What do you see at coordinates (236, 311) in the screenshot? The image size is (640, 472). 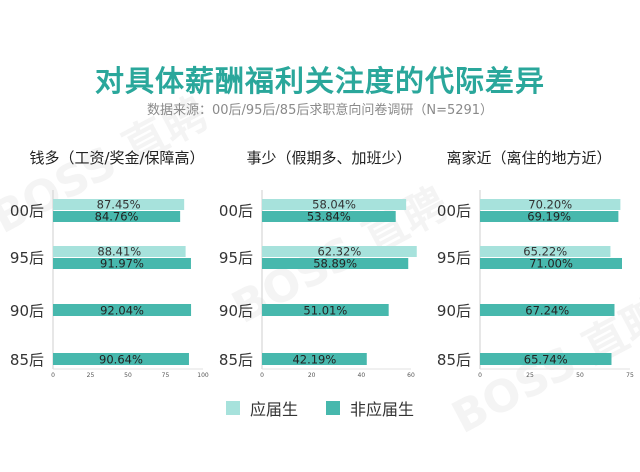 I see `category-label-1-2: 90后` at bounding box center [236, 311].